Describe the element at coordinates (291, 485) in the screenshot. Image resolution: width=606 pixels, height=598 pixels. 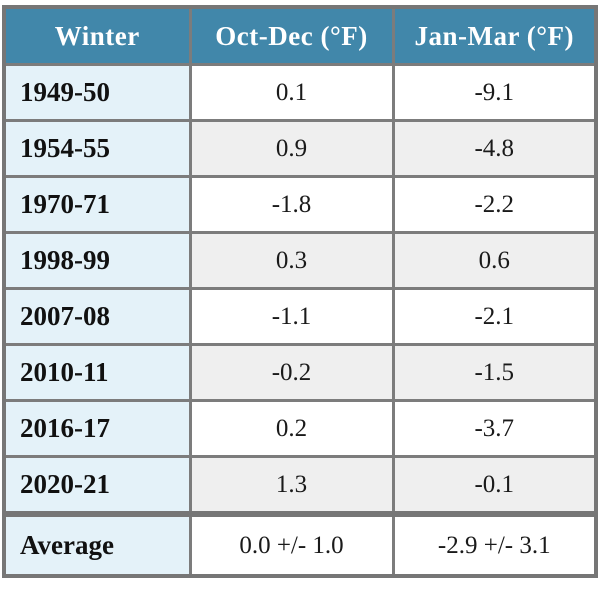
I see `oct-dec-value: 1.3` at that location.